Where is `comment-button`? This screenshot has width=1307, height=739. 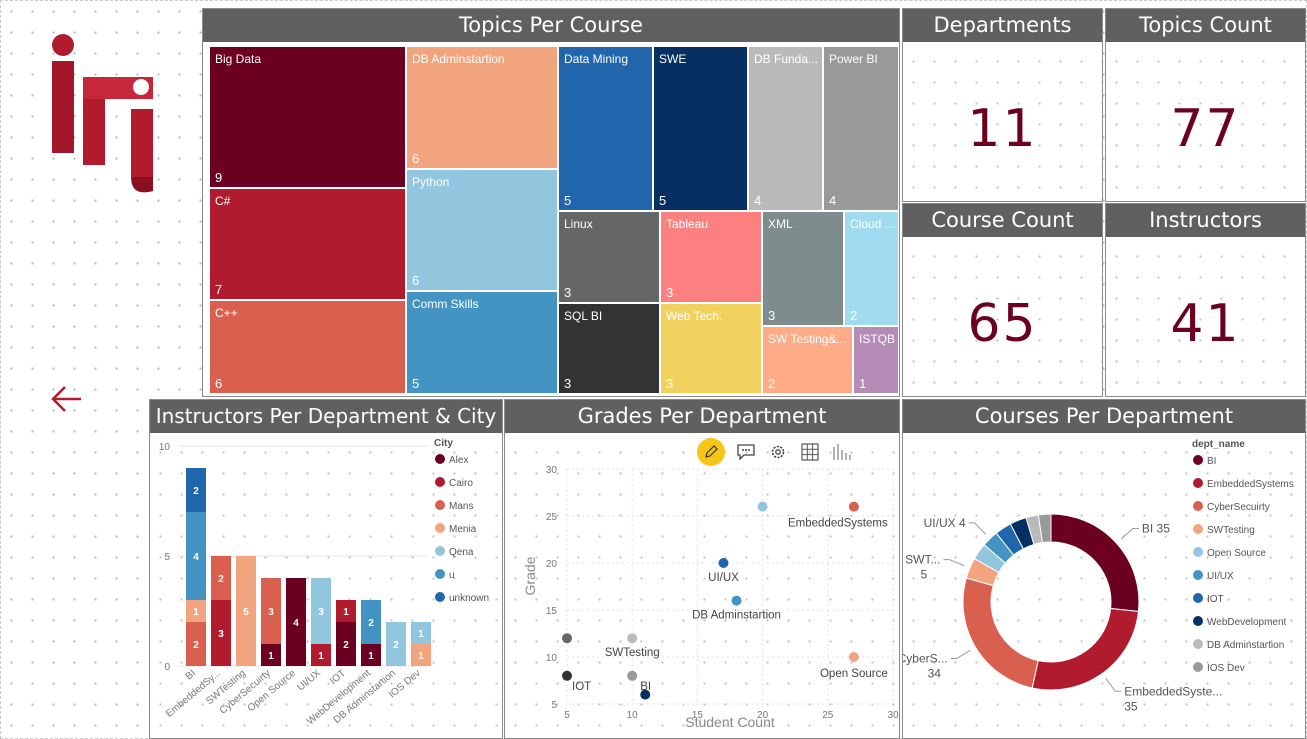
comment-button is located at coordinates (746, 452).